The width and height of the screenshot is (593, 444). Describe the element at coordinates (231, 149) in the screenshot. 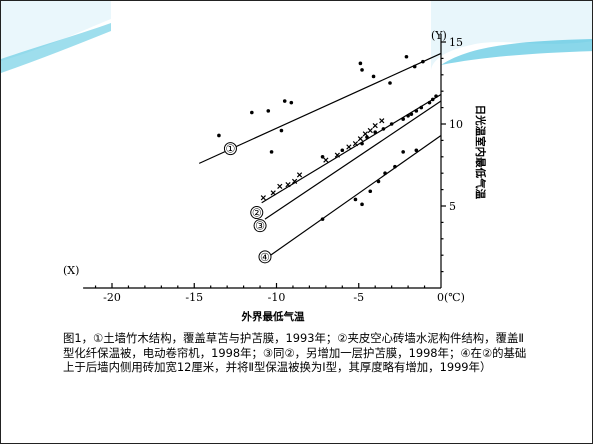

I see `series-label-①: ①` at that location.